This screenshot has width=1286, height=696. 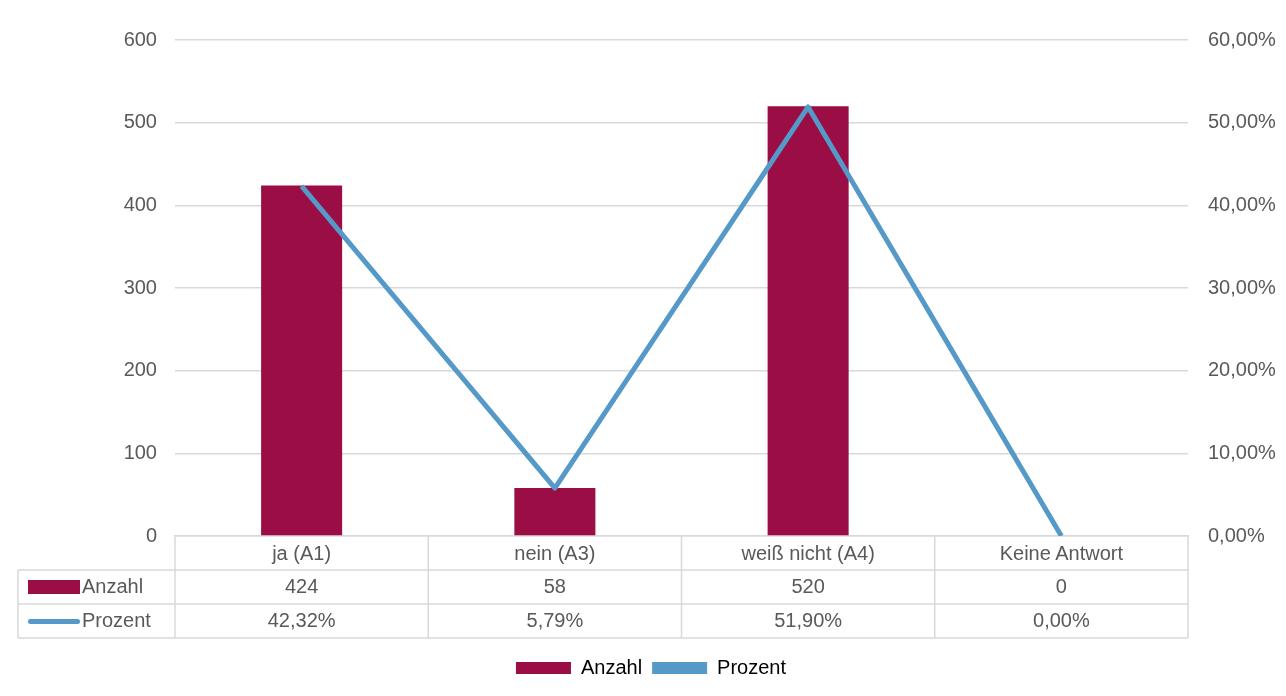 What do you see at coordinates (1242, 121) in the screenshot?
I see `y2-tick-label: 50,00%` at bounding box center [1242, 121].